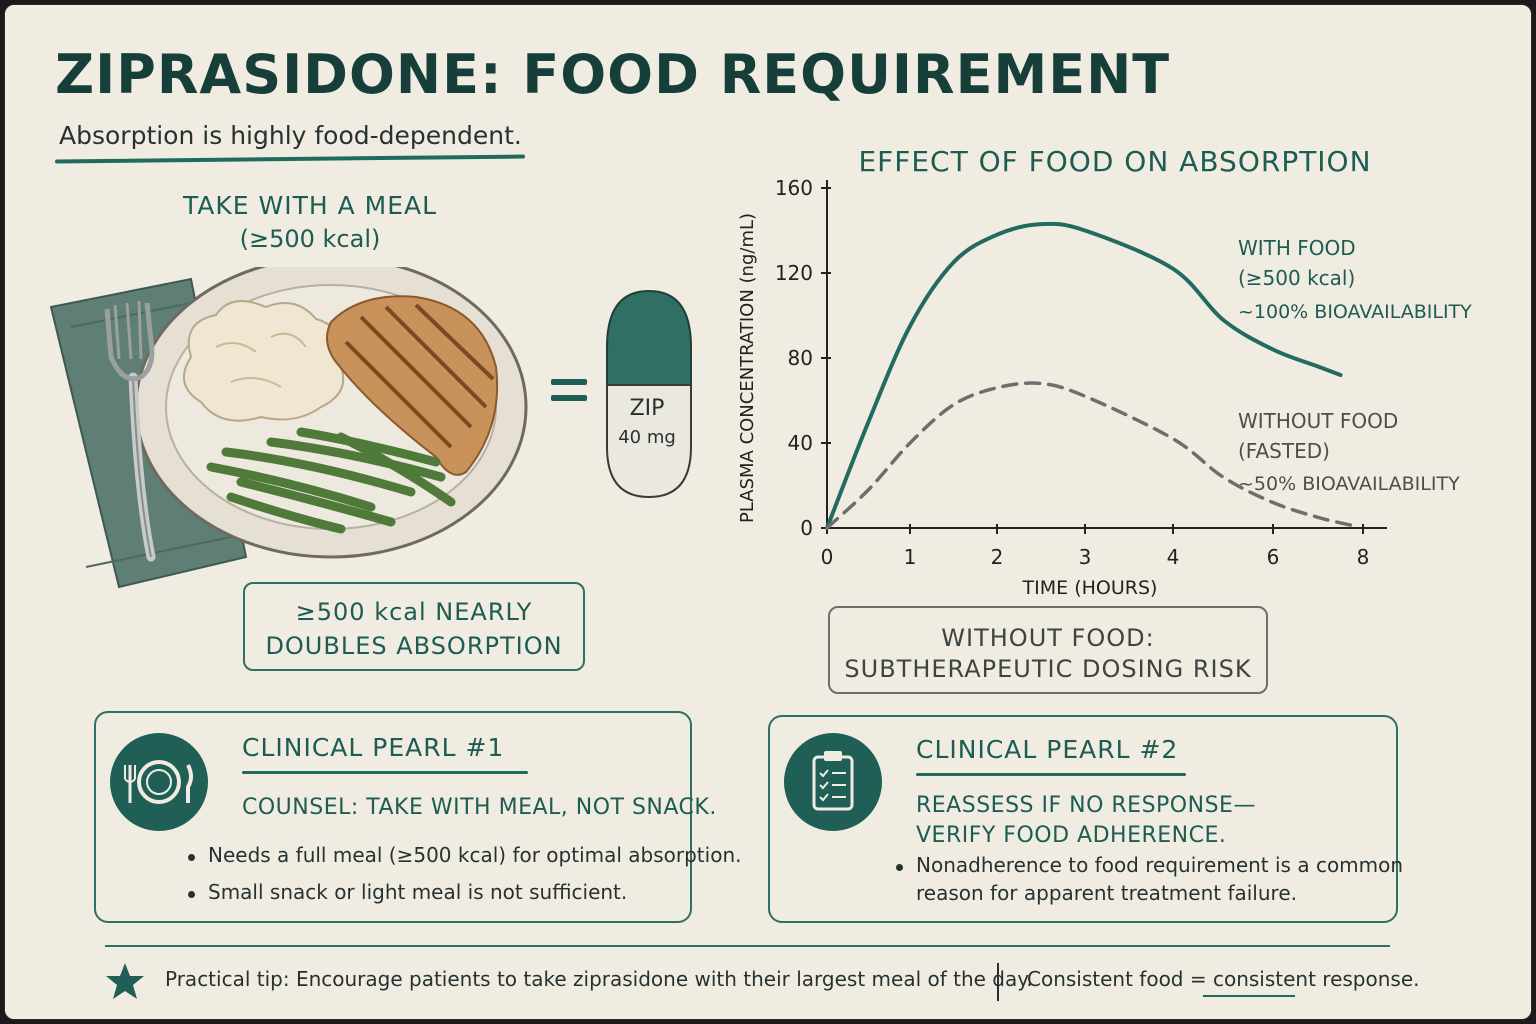 The width and height of the screenshot is (1536, 1024). What do you see at coordinates (647, 408) in the screenshot?
I see `capsule-label-name: ZIP` at bounding box center [647, 408].